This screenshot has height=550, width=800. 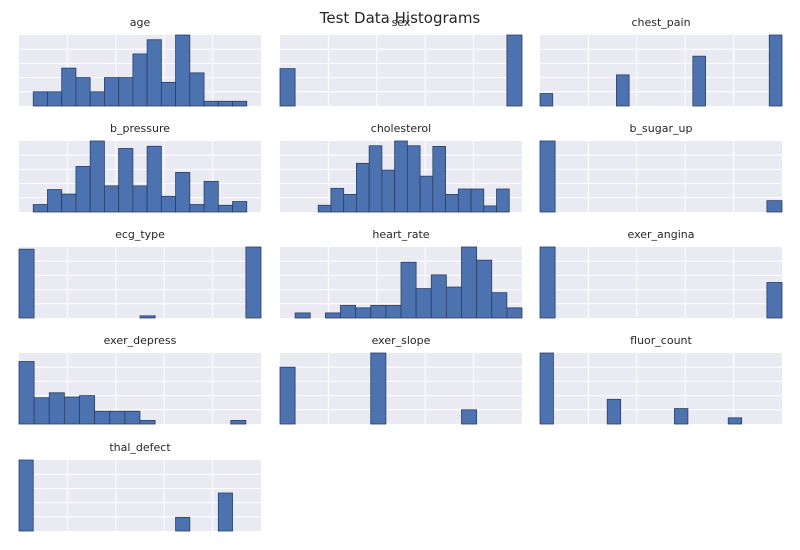 What do you see at coordinates (401, 340) in the screenshot?
I see `subplot-title: exer_slope` at bounding box center [401, 340].